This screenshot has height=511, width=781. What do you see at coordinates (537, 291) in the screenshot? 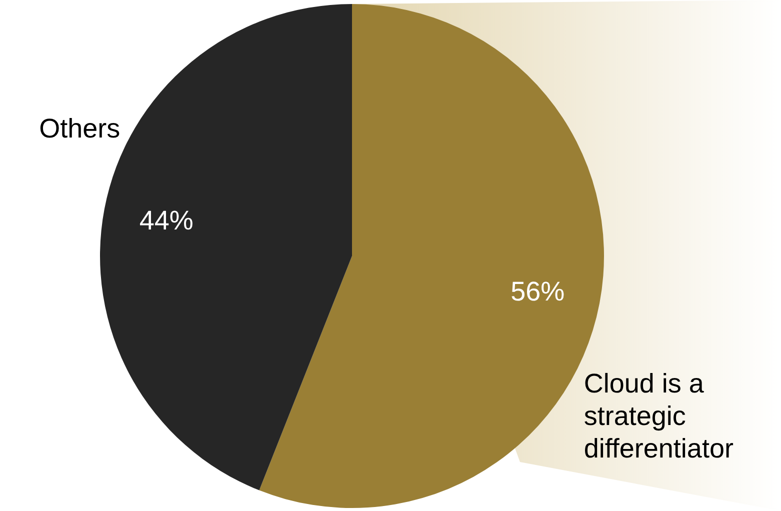
I see `data-label: 56%` at bounding box center [537, 291].